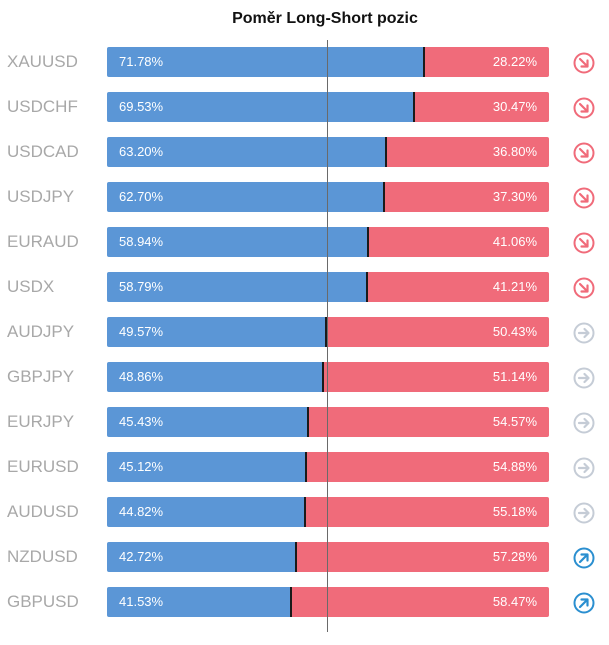 Image resolution: width=609 pixels, height=645 pixels. I want to click on symbol-label: AUDJPY, so click(41, 331).